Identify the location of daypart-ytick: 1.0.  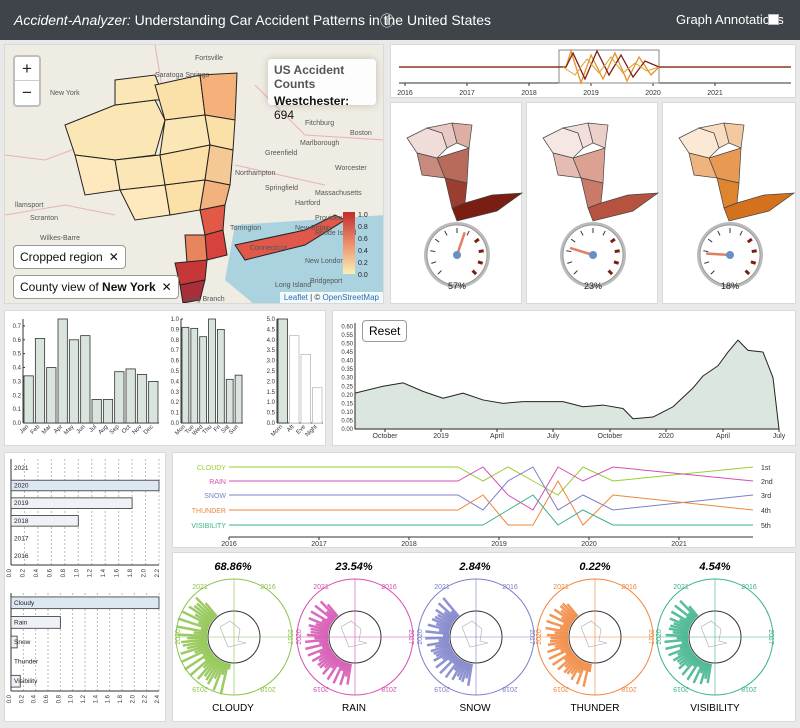
(271, 403).